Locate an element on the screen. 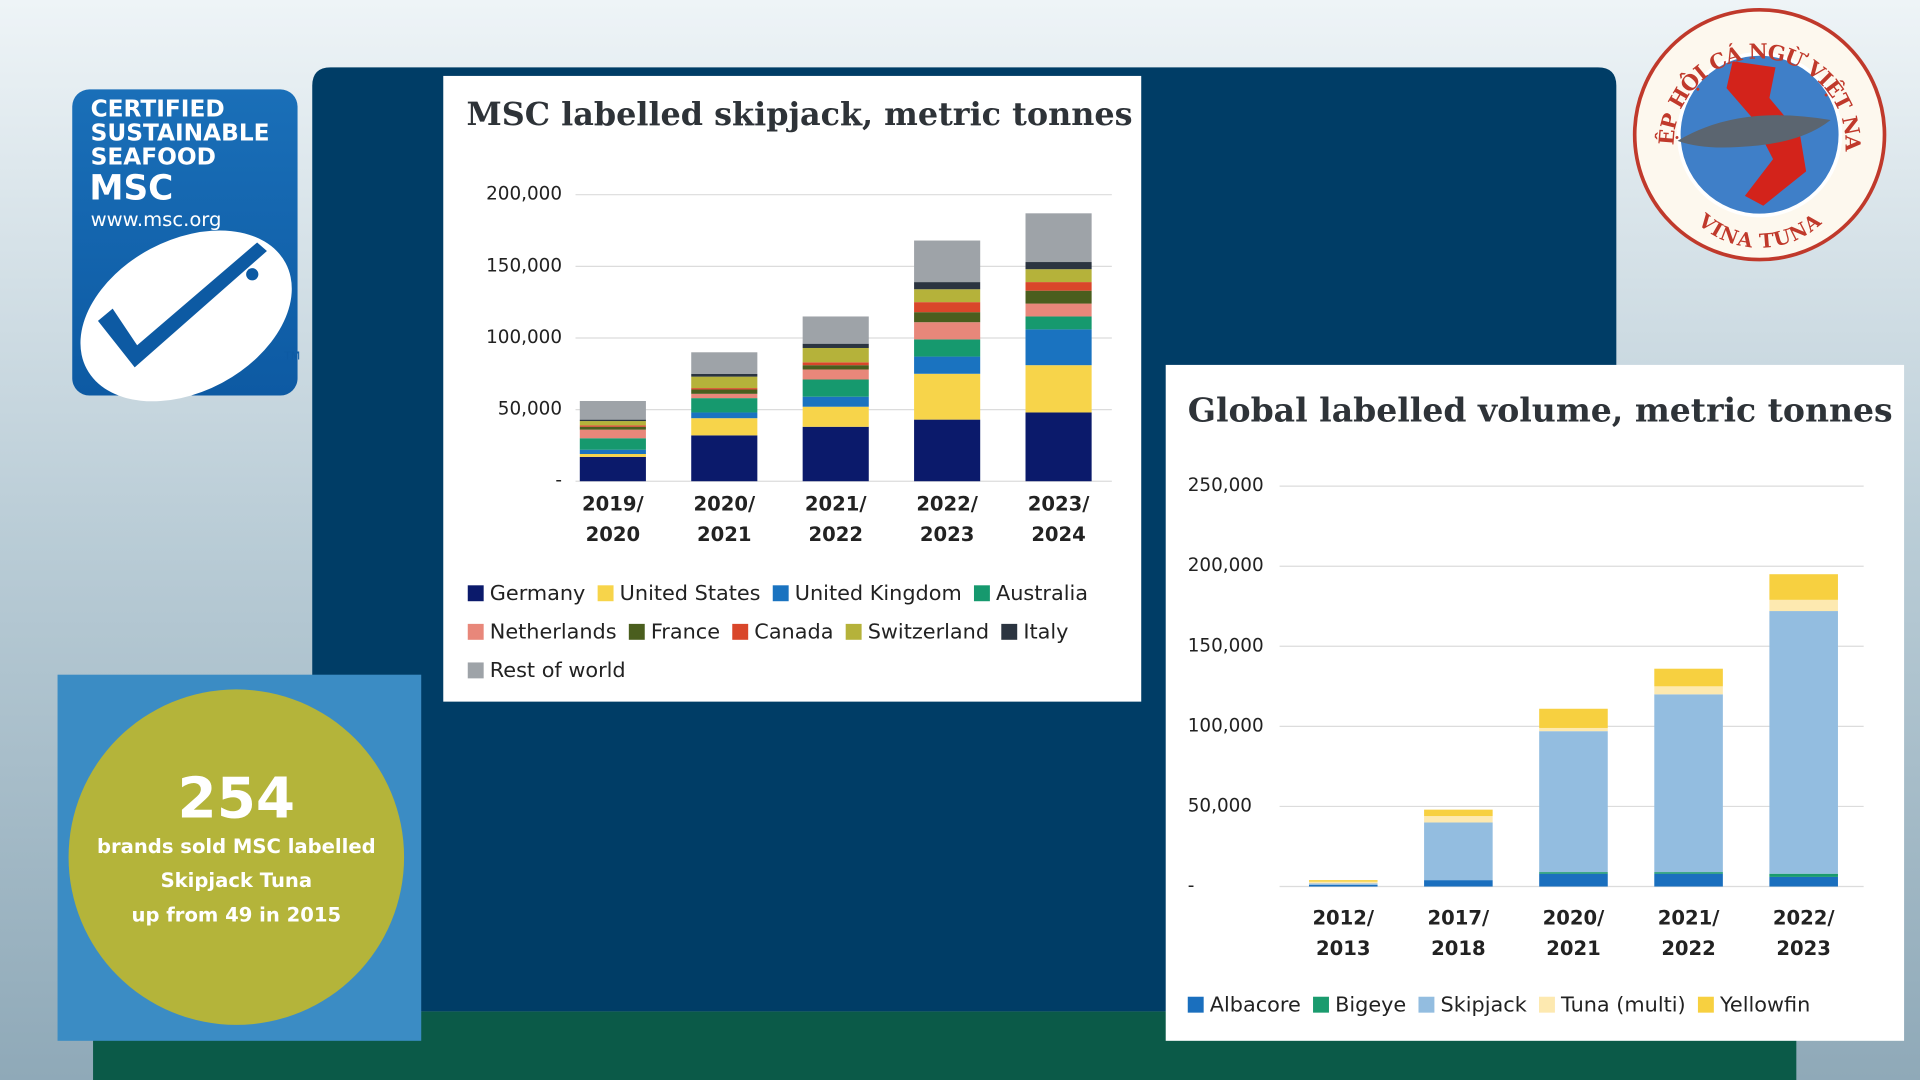  msc-check is located at coordinates (182, 305).